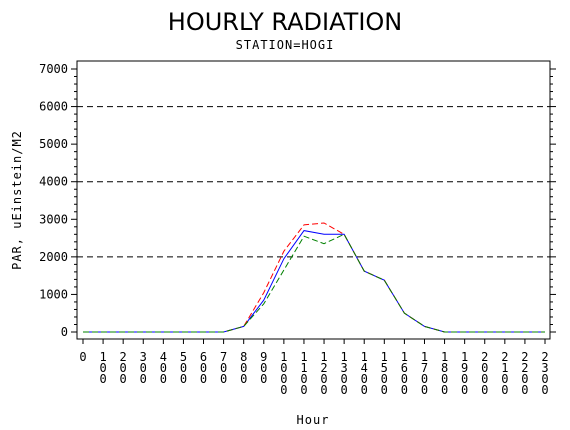 The width and height of the screenshot is (570, 430). Describe the element at coordinates (53, 69) in the screenshot. I see `y-tick-label: 7000` at that location.